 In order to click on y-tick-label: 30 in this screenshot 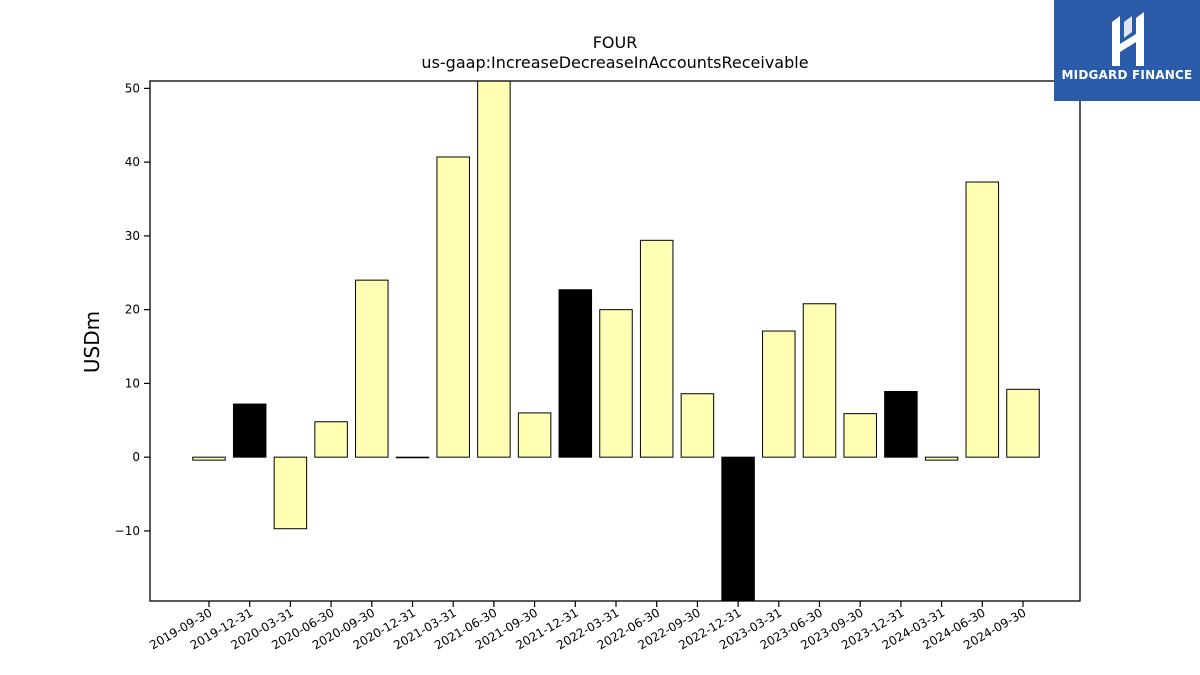, I will do `click(132, 236)`.